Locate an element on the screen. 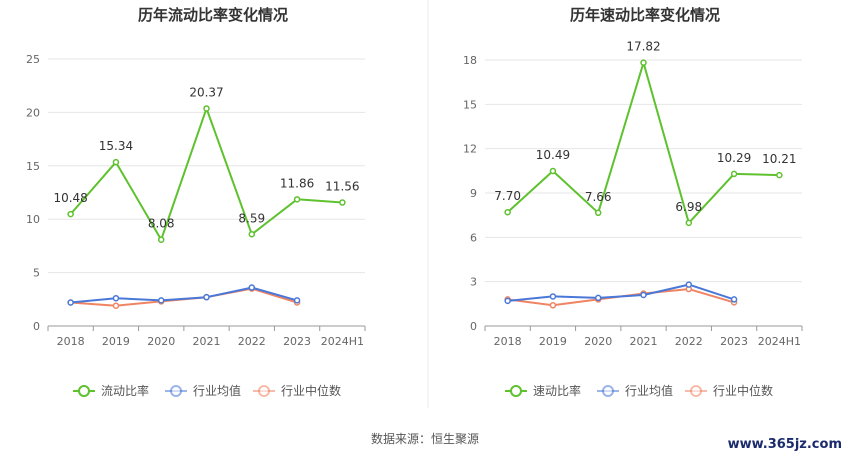 This screenshot has width=850, height=459. data-label: 7.70 is located at coordinates (507, 196).